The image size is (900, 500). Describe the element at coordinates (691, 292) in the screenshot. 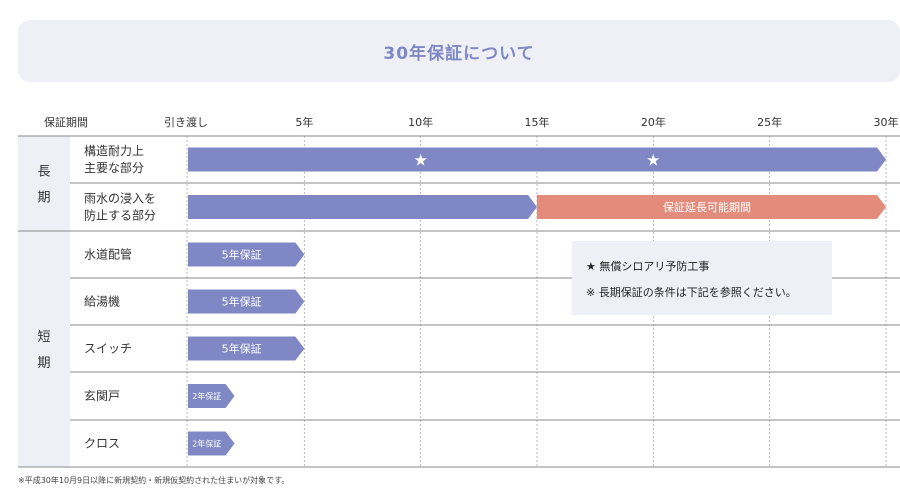

I see `note-text: ※ 長期保証の条件は下記を参照ください。` at that location.